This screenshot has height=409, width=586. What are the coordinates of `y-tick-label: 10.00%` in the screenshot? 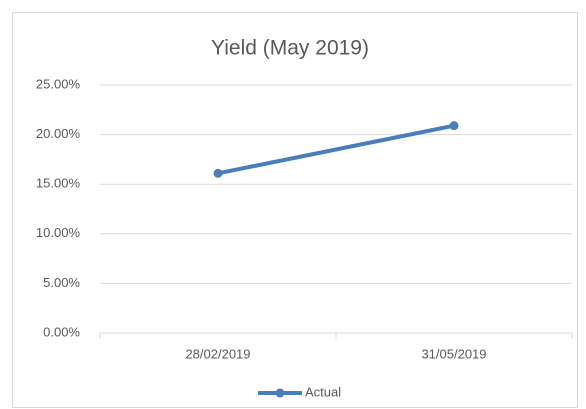 It's located at (58, 232).